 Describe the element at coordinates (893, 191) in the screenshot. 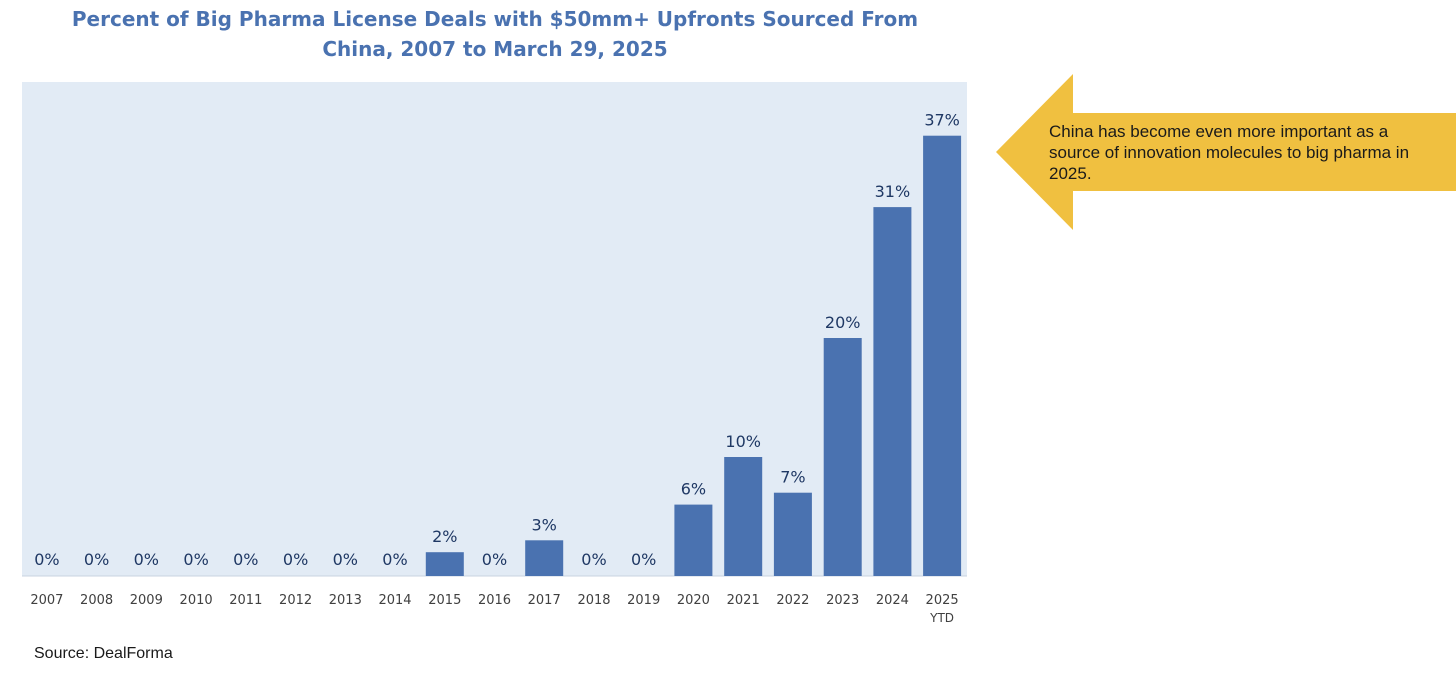

I see `data-label: 31%` at that location.